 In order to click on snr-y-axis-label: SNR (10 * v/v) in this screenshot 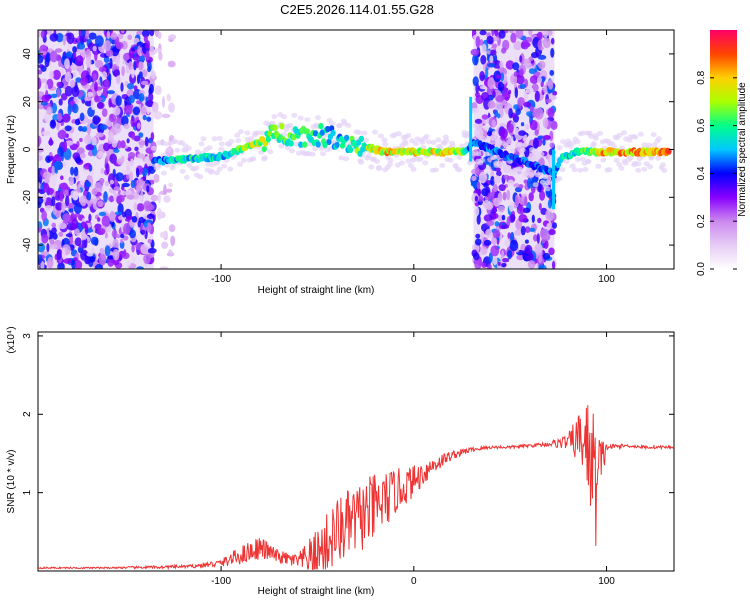, I will do `click(11, 482)`.